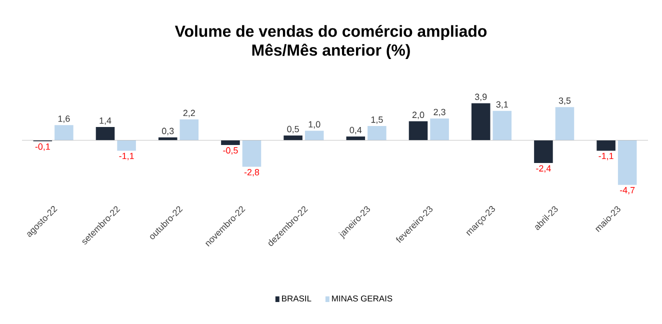 Image resolution: width=662 pixels, height=324 pixels. I want to click on data-label: 0,5, so click(293, 130).